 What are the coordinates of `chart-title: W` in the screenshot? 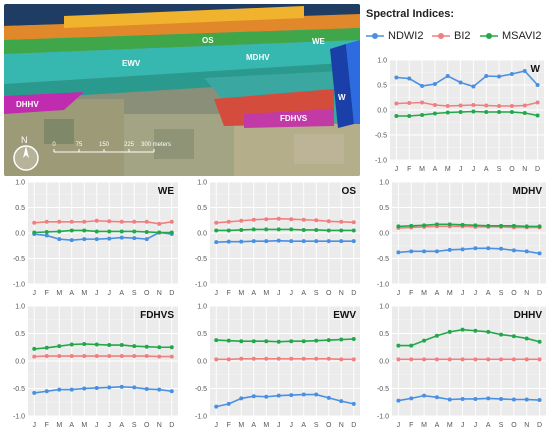 It's located at (536, 69).